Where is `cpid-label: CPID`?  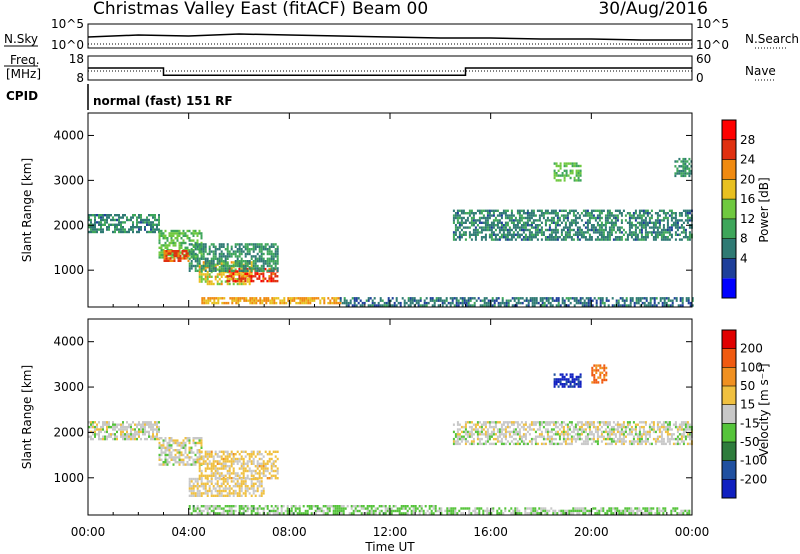
cpid-label: CPID is located at coordinates (22, 96).